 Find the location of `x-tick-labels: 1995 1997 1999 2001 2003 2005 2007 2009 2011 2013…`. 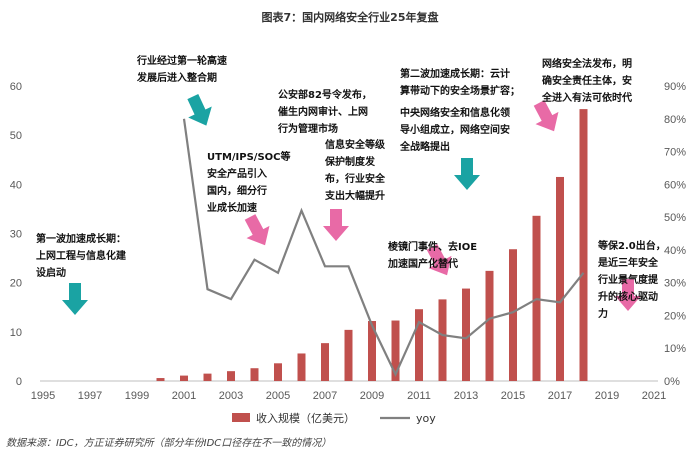

x-tick-labels: 1995 1997 1999 2001 2003 2005 2007 2009 2011 2013… is located at coordinates (348, 396).